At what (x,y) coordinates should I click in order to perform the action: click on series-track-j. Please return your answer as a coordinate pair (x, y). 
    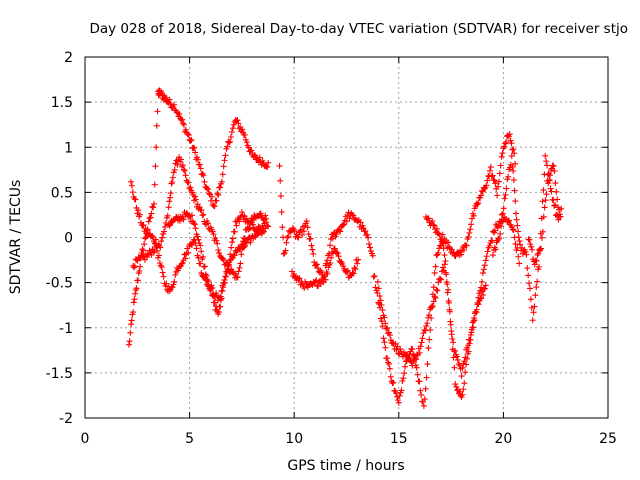
    Looking at the image, I should click on (527, 238).